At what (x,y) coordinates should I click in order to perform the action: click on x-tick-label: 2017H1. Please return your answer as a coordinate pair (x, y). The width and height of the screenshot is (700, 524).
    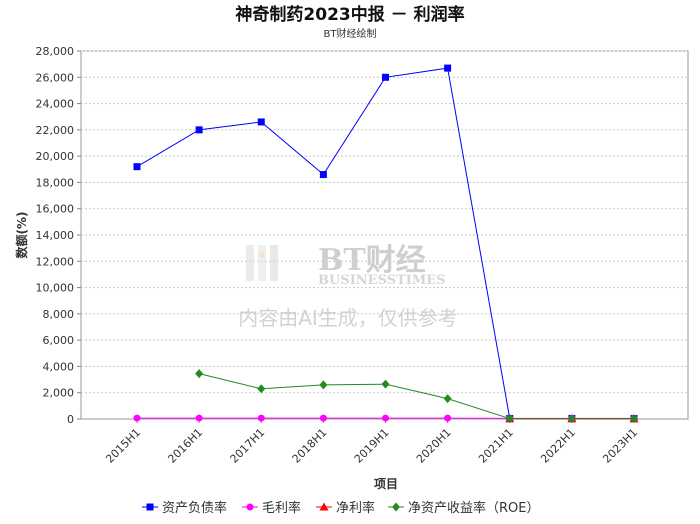
    Looking at the image, I should click on (248, 446).